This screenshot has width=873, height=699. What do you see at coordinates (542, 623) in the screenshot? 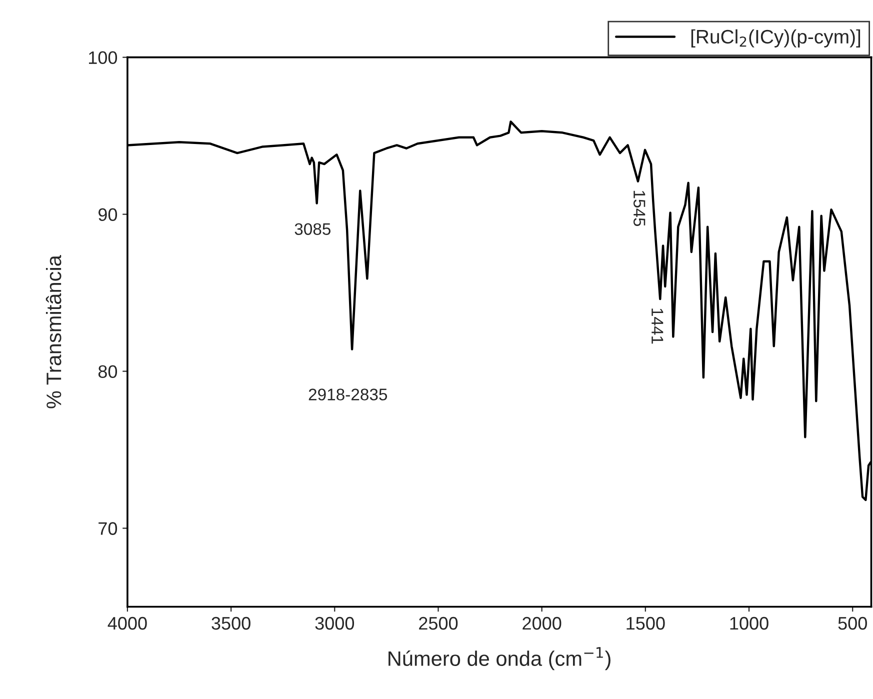
I see `x-tick-label: 2000` at bounding box center [542, 623].